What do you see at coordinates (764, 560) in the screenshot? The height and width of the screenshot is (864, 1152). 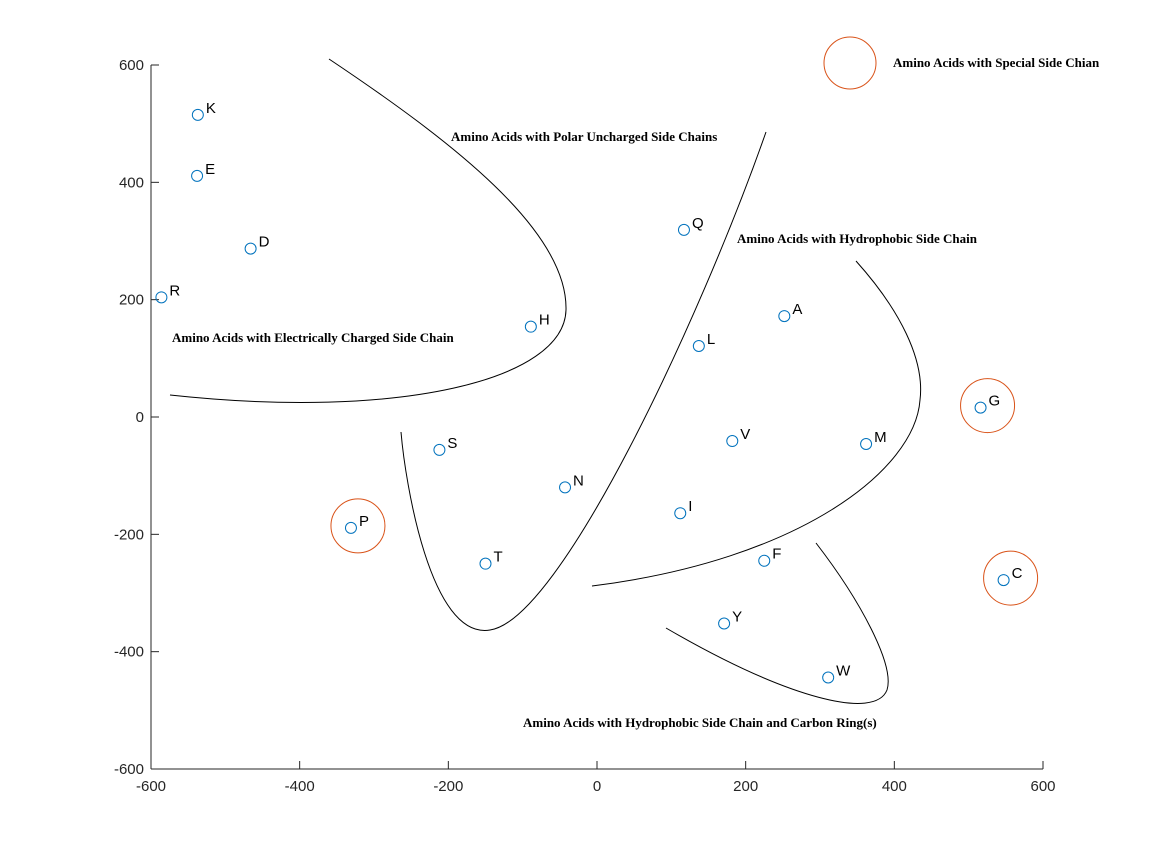 I see `data-point-f` at bounding box center [764, 560].